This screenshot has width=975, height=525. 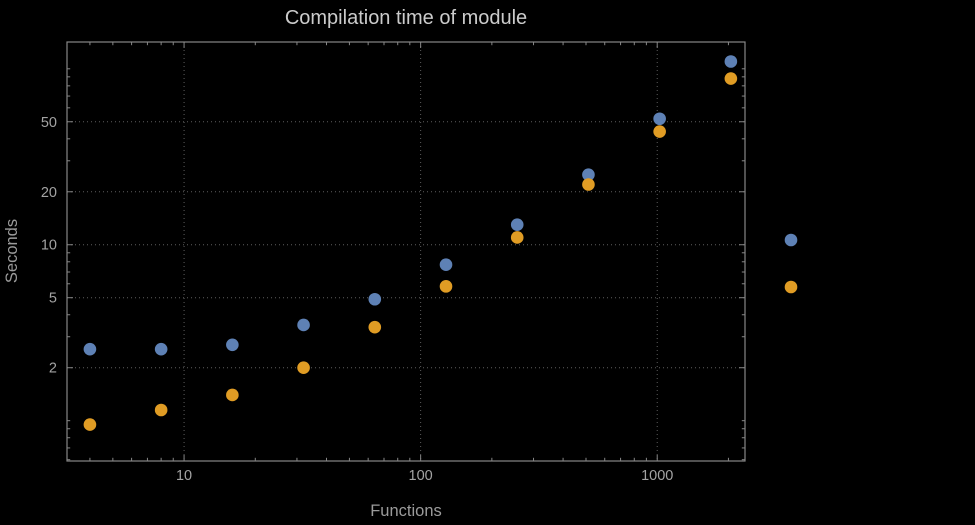 I want to click on x-axis-label: Functions, so click(x=406, y=511).